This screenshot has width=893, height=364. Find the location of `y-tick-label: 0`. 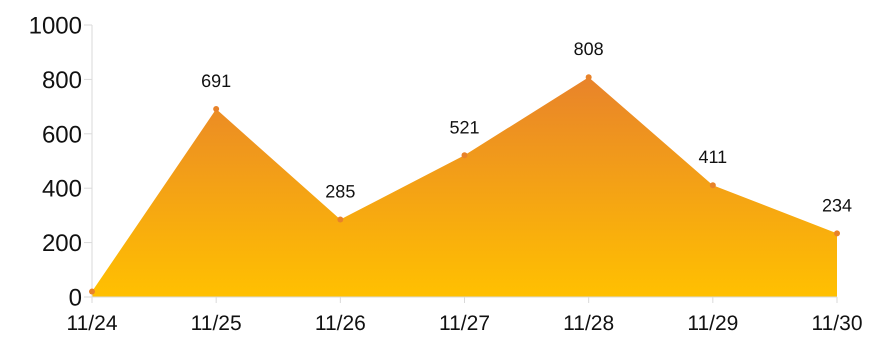

y-tick-label: 0 is located at coordinates (75, 298).